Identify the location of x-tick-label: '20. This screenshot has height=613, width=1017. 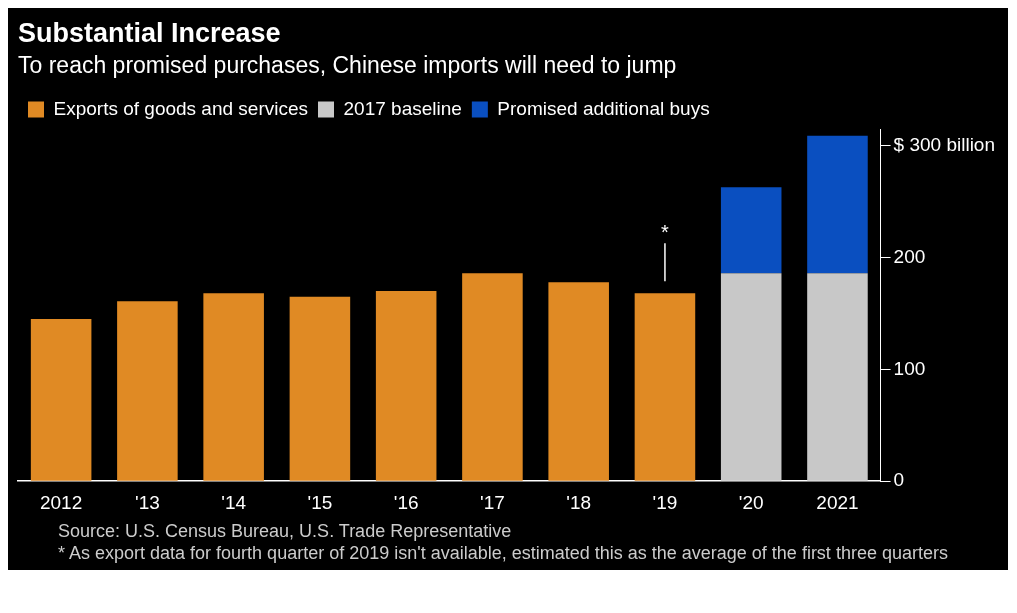
(751, 502).